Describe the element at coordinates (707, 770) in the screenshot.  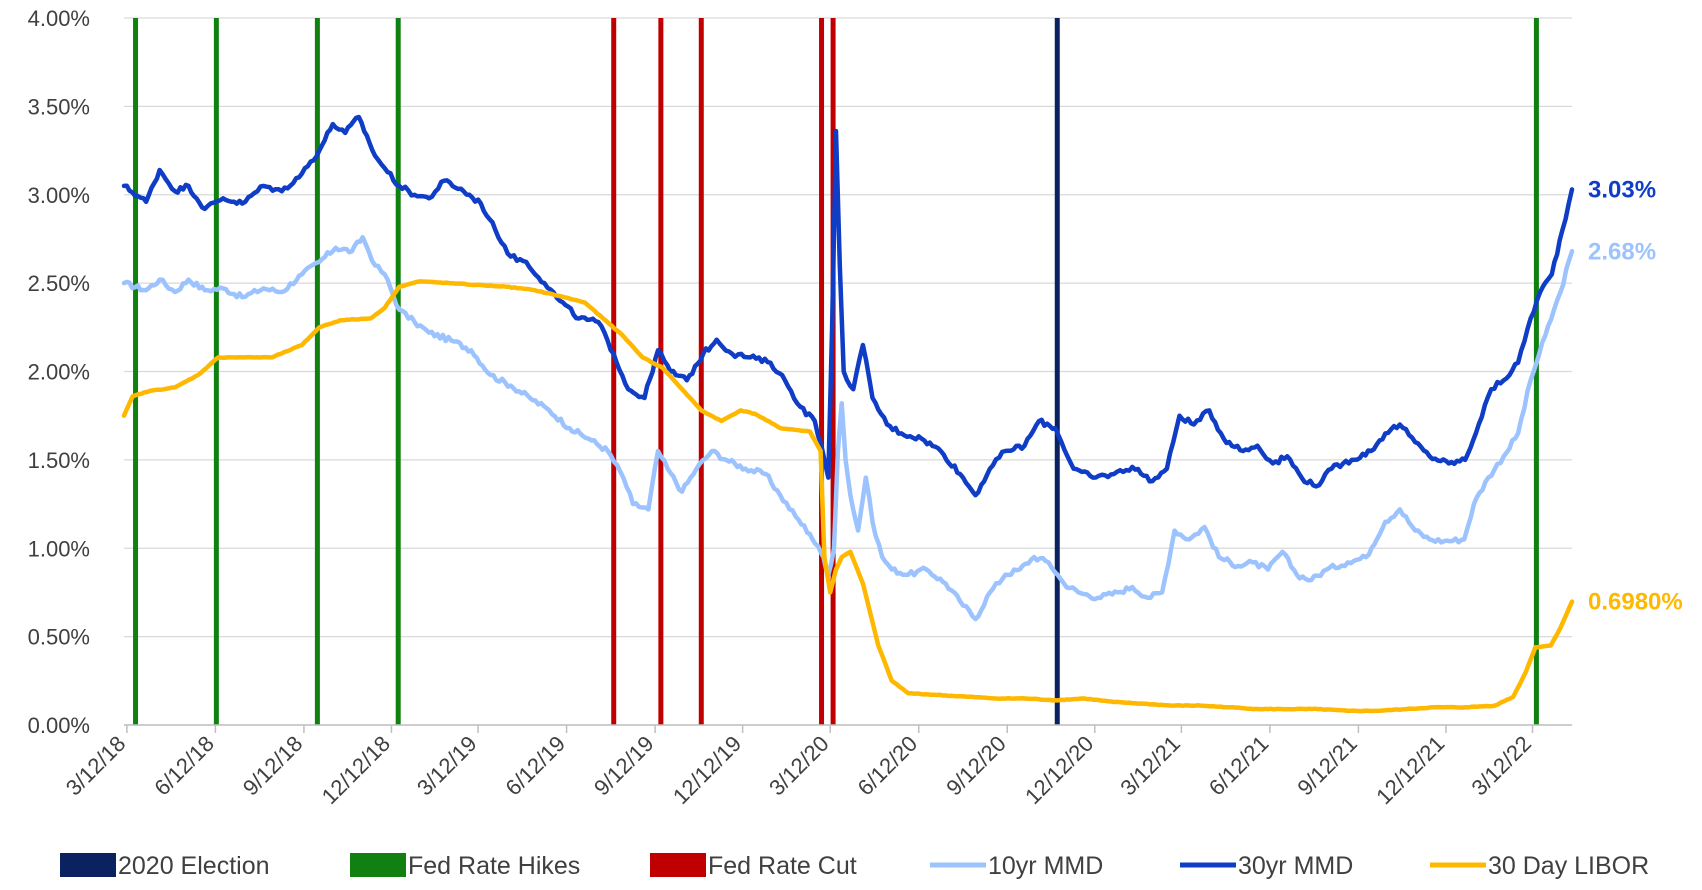
I see `x-tick-label: 12/12/19` at that location.